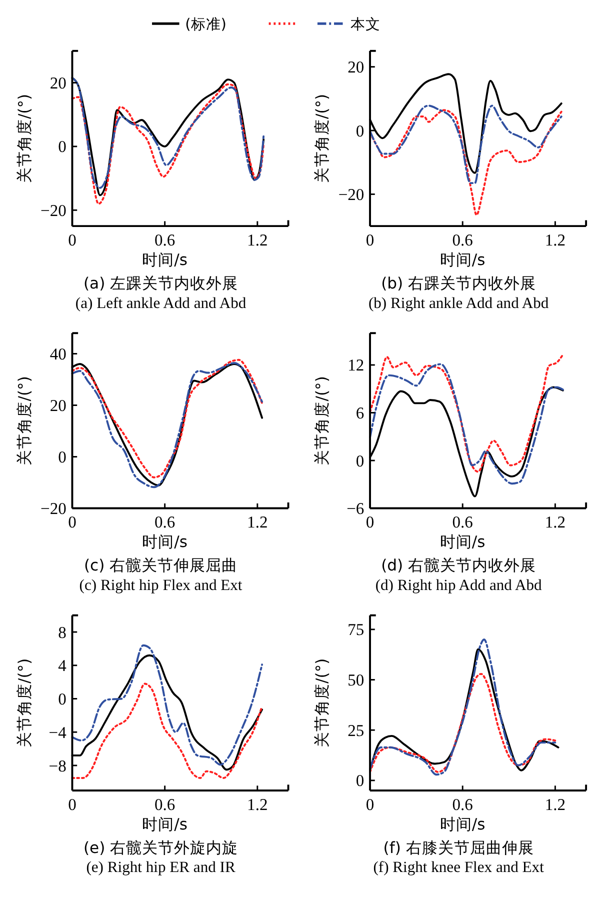  I want to click on legend-label: 本文, so click(365, 24).